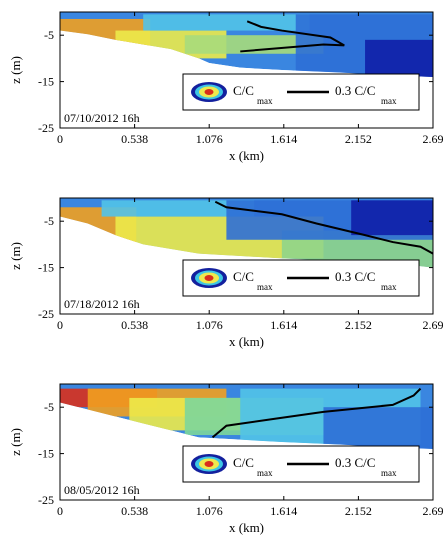  What do you see at coordinates (102, 490) in the screenshot?
I see `date-label: 08/05/2012 16h` at bounding box center [102, 490].